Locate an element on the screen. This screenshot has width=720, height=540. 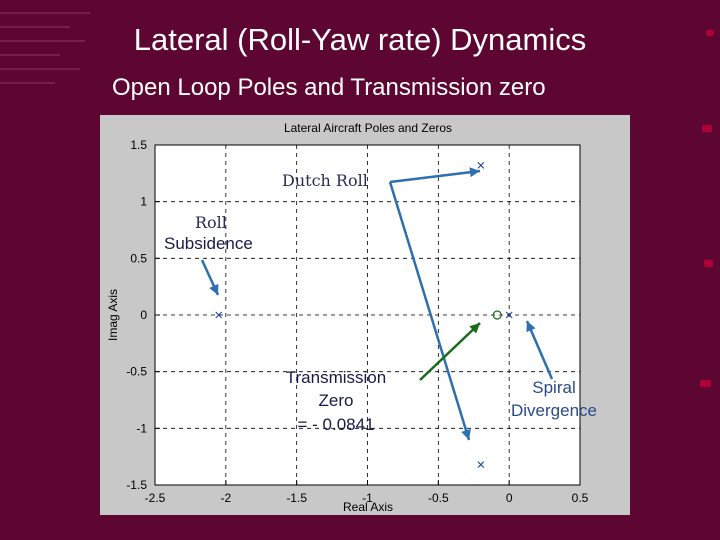
spiral-divergence-arrow-line is located at coordinates (539, 350).